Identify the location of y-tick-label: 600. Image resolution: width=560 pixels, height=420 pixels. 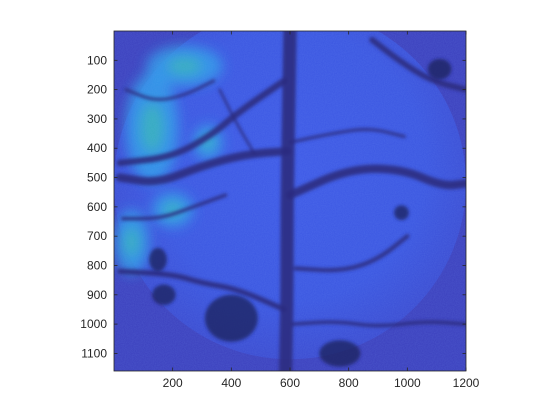
(97, 207).